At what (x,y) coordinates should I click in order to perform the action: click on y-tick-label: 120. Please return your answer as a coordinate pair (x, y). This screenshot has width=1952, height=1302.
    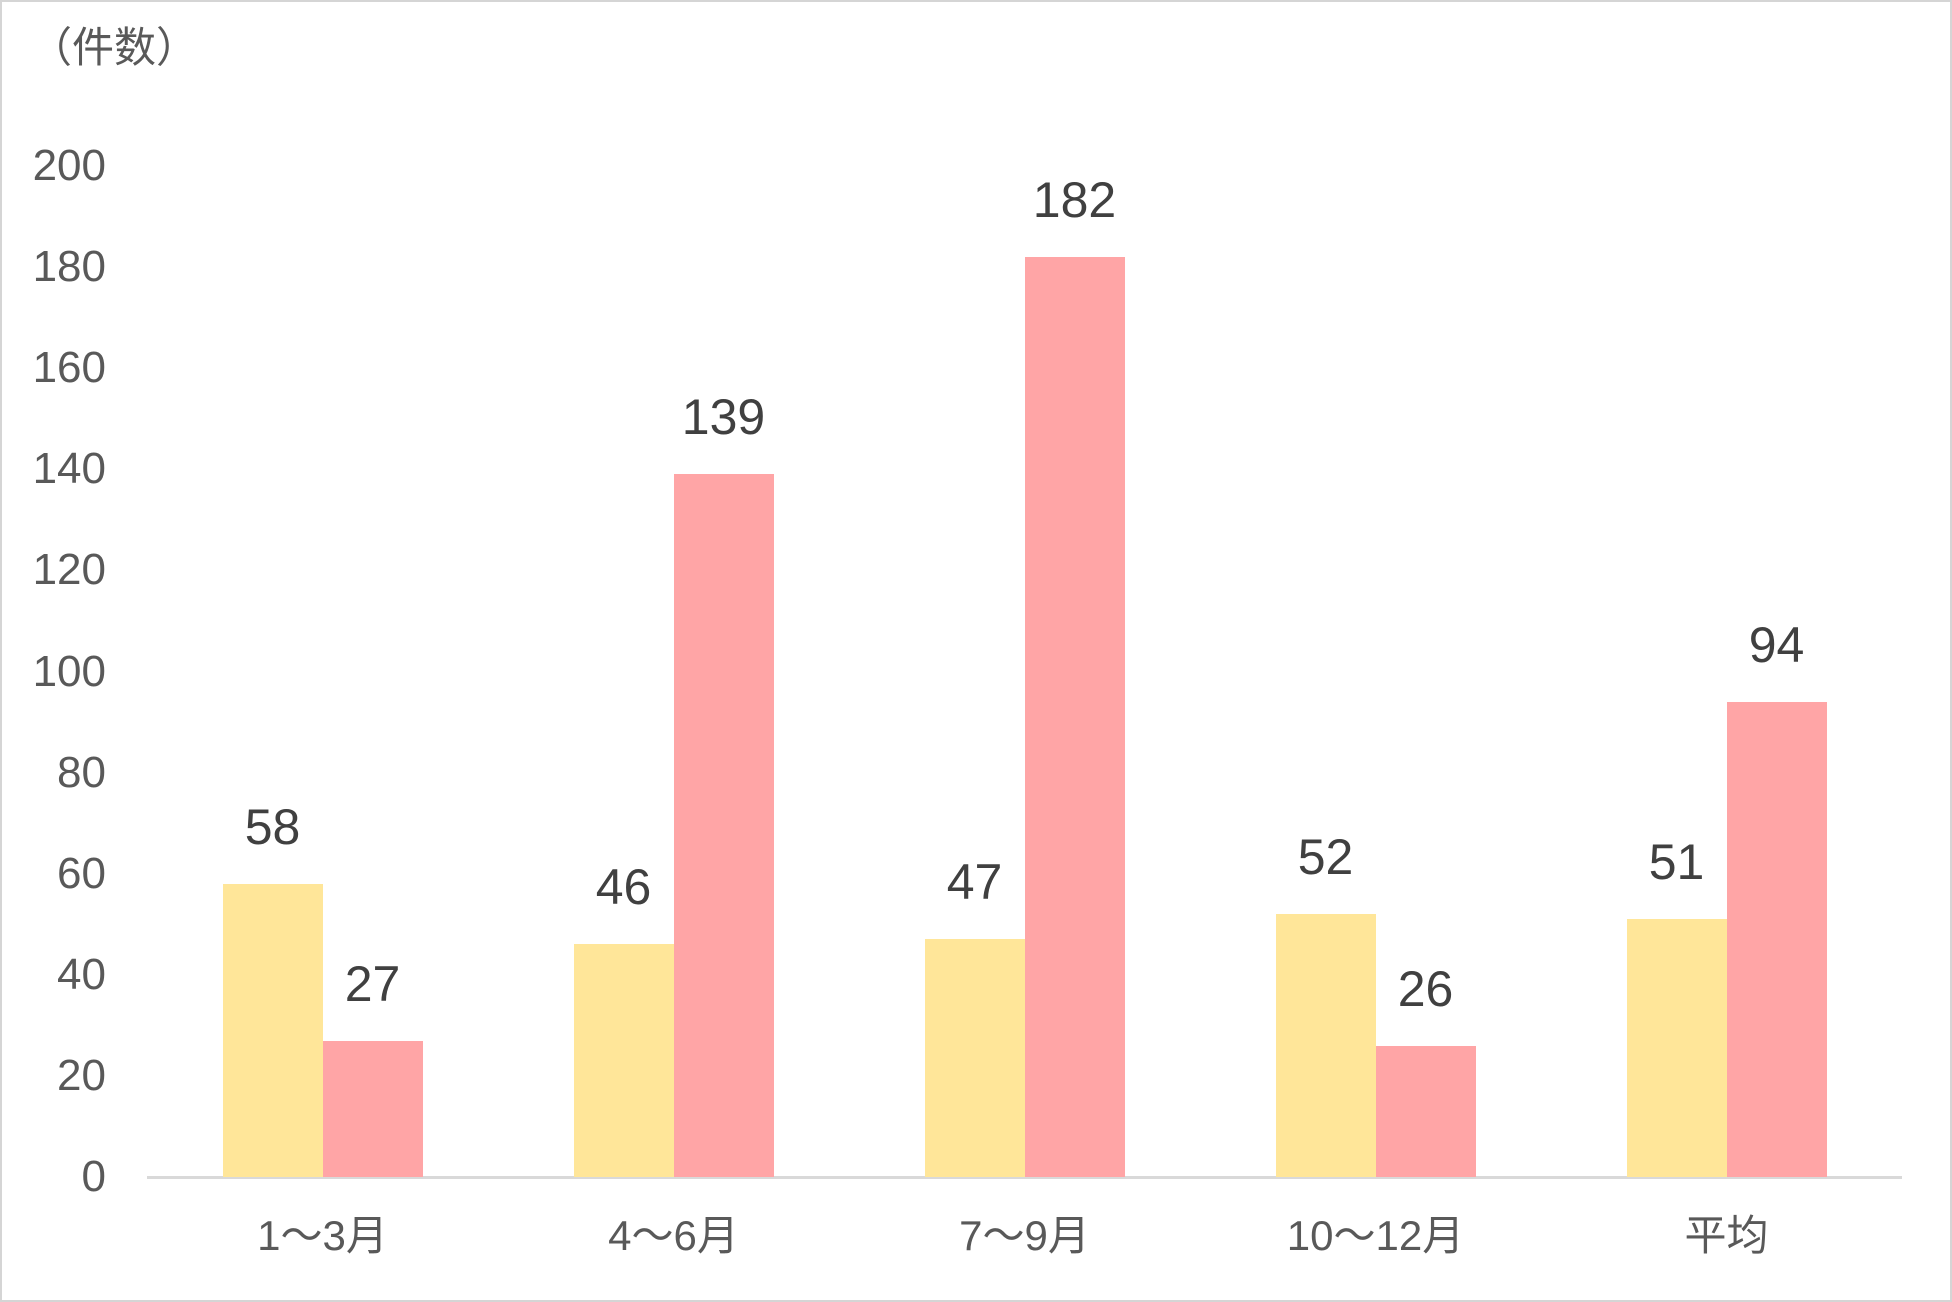
    Looking at the image, I should click on (69, 570).